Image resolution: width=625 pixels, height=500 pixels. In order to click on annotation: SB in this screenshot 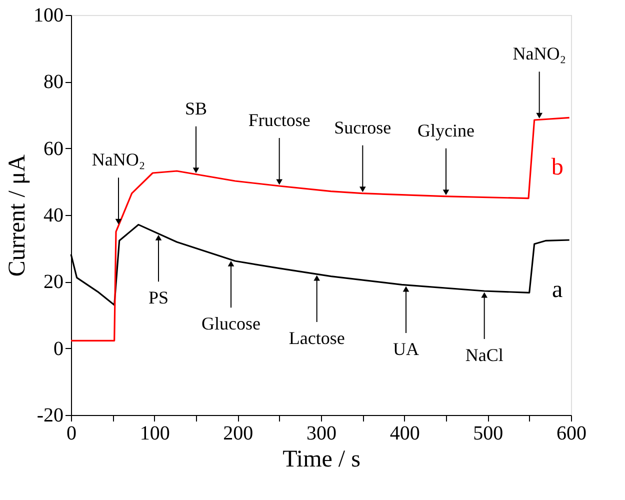, I will do `click(196, 108)`.